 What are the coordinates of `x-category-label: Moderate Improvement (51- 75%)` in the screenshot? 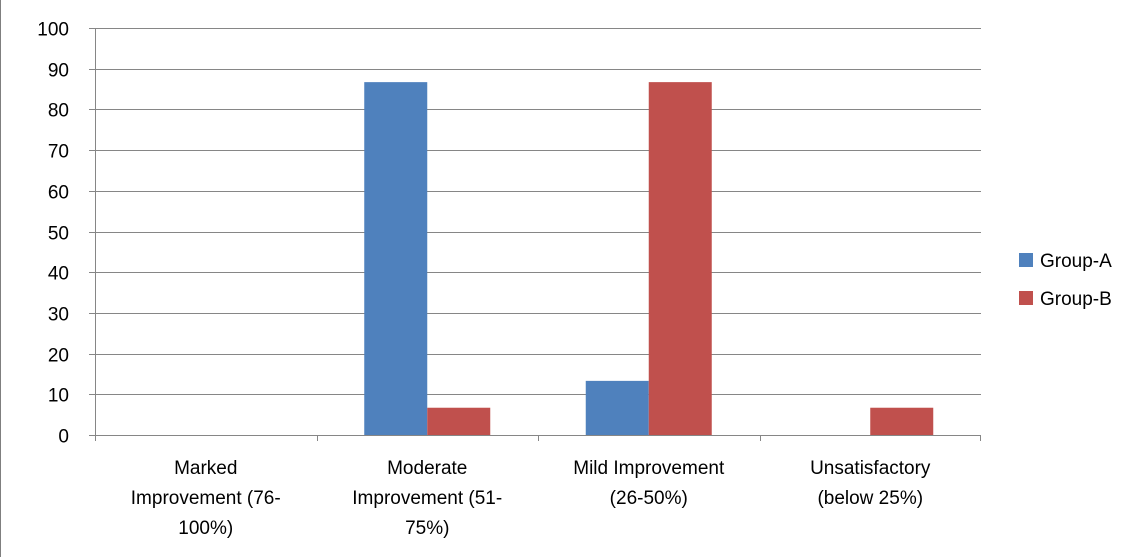 It's located at (427, 498).